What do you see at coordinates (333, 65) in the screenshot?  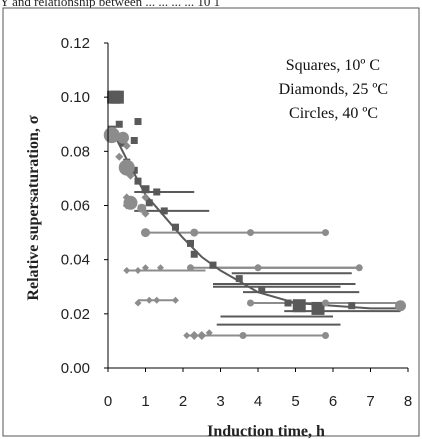 I see `annotation-squares: Squares, 10º C` at bounding box center [333, 65].